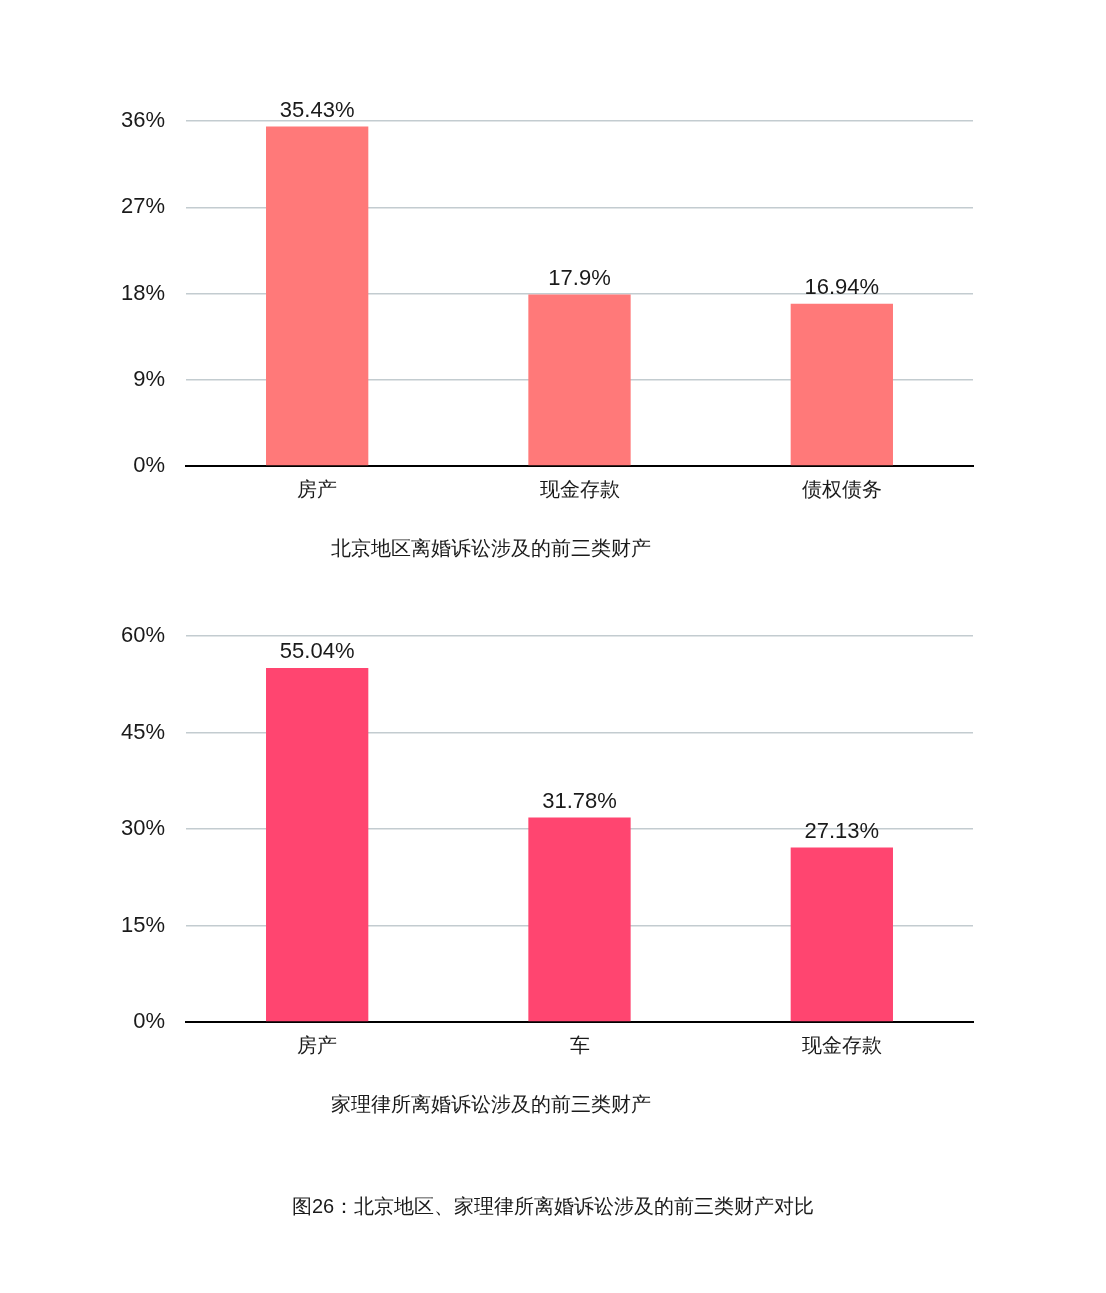  What do you see at coordinates (842, 286) in the screenshot?
I see `data-label: 16.94%` at bounding box center [842, 286].